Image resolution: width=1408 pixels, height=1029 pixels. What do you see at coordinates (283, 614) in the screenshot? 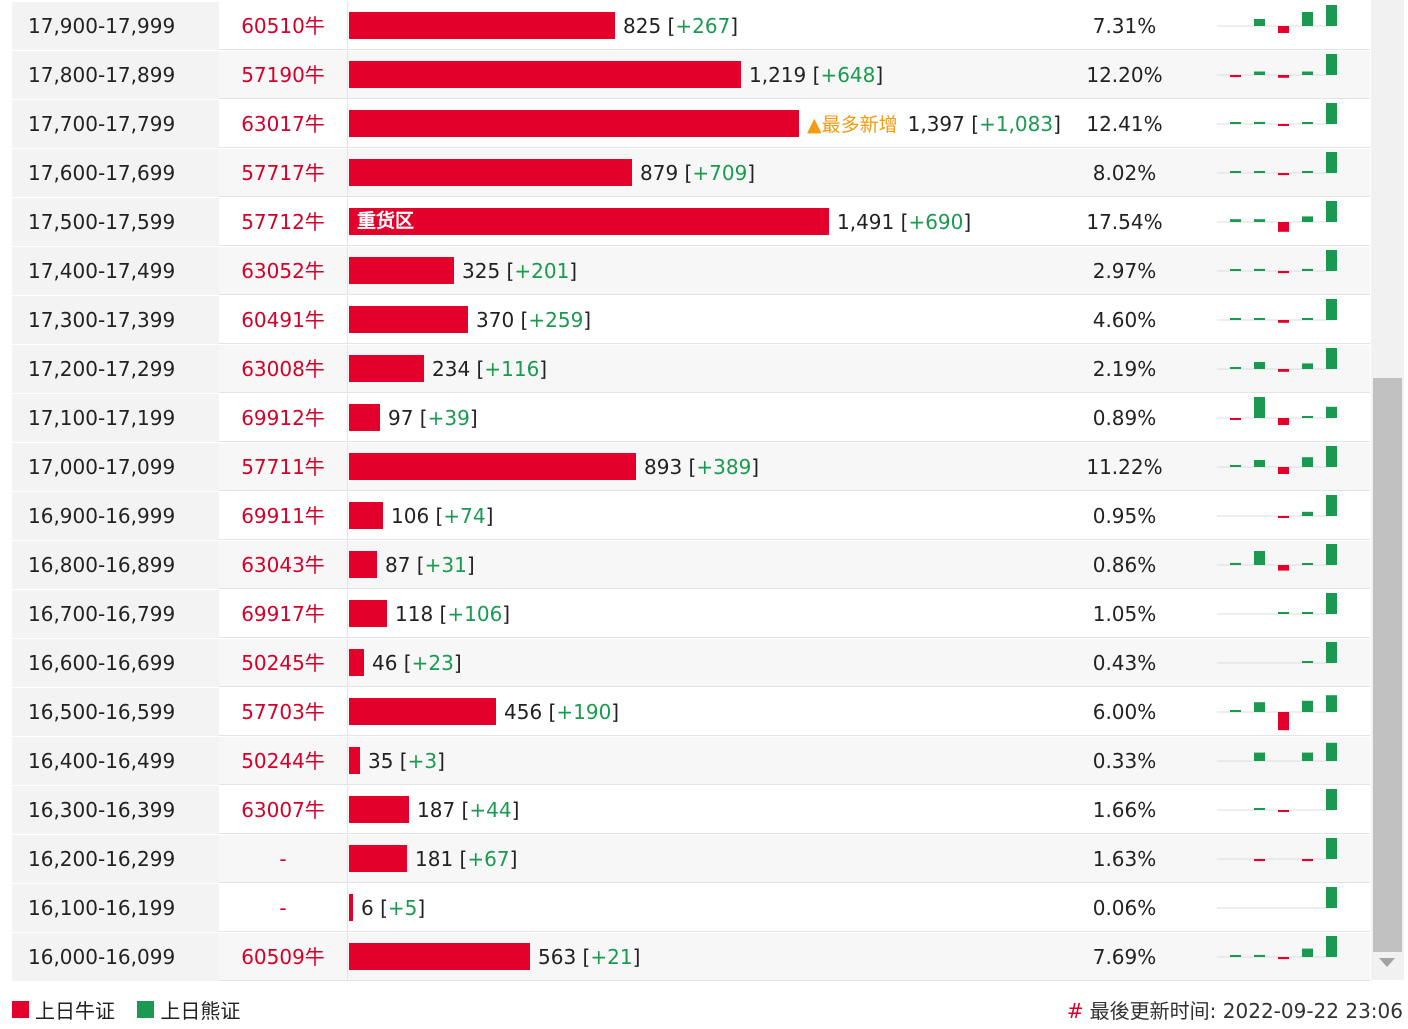
I see `warrant-code: 69917牛` at bounding box center [283, 614].